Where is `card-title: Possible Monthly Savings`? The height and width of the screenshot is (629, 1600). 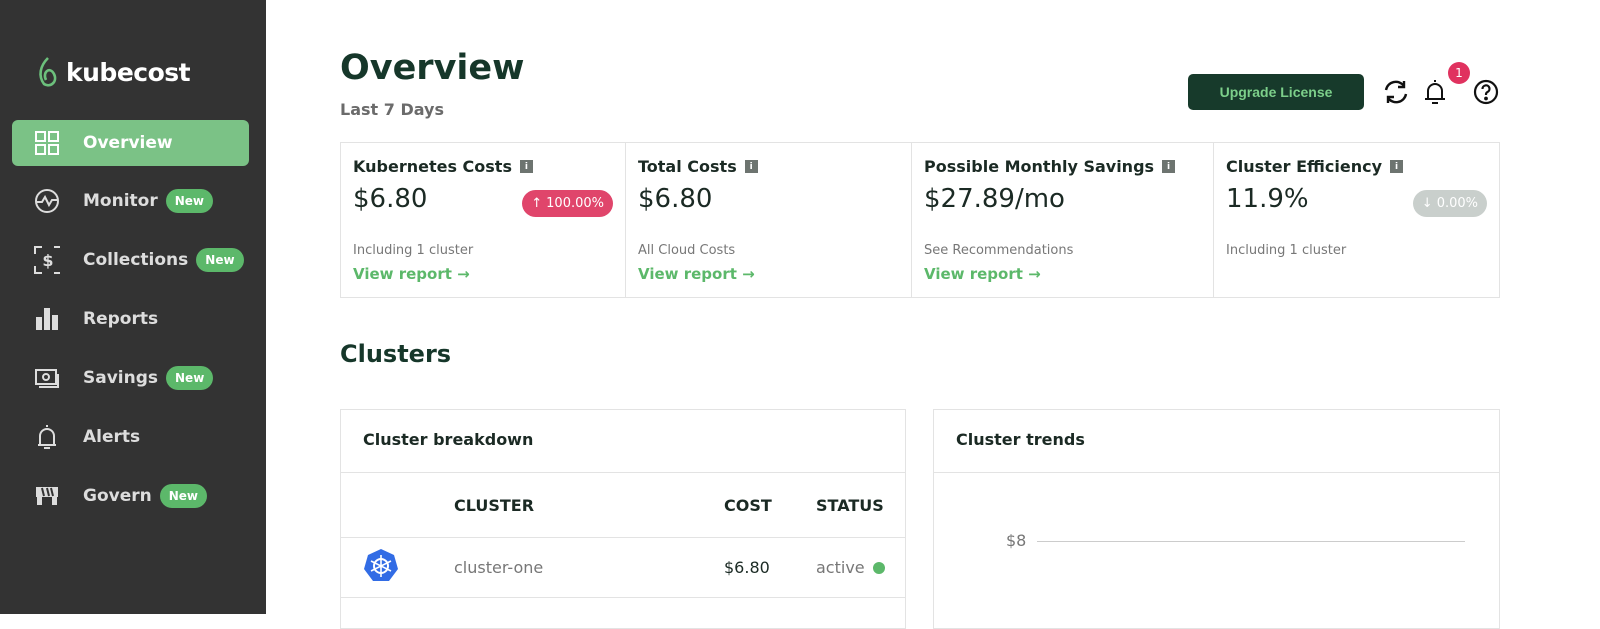
card-title: Possible Monthly Savings is located at coordinates (1039, 166).